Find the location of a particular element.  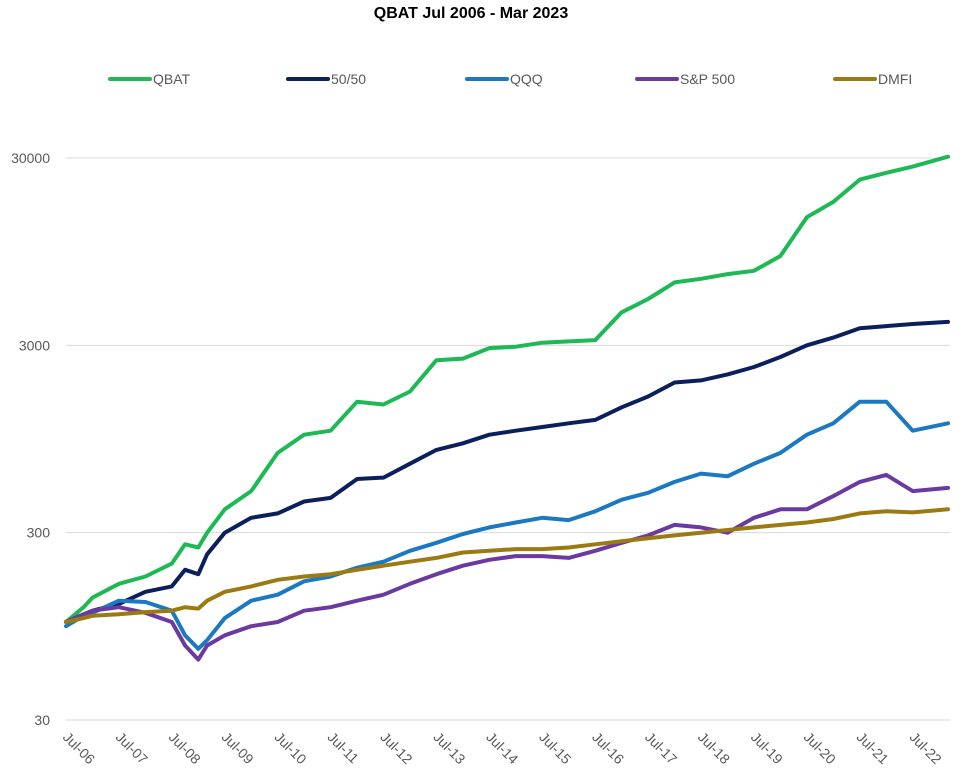

legend-label: 50/50 is located at coordinates (348, 79).